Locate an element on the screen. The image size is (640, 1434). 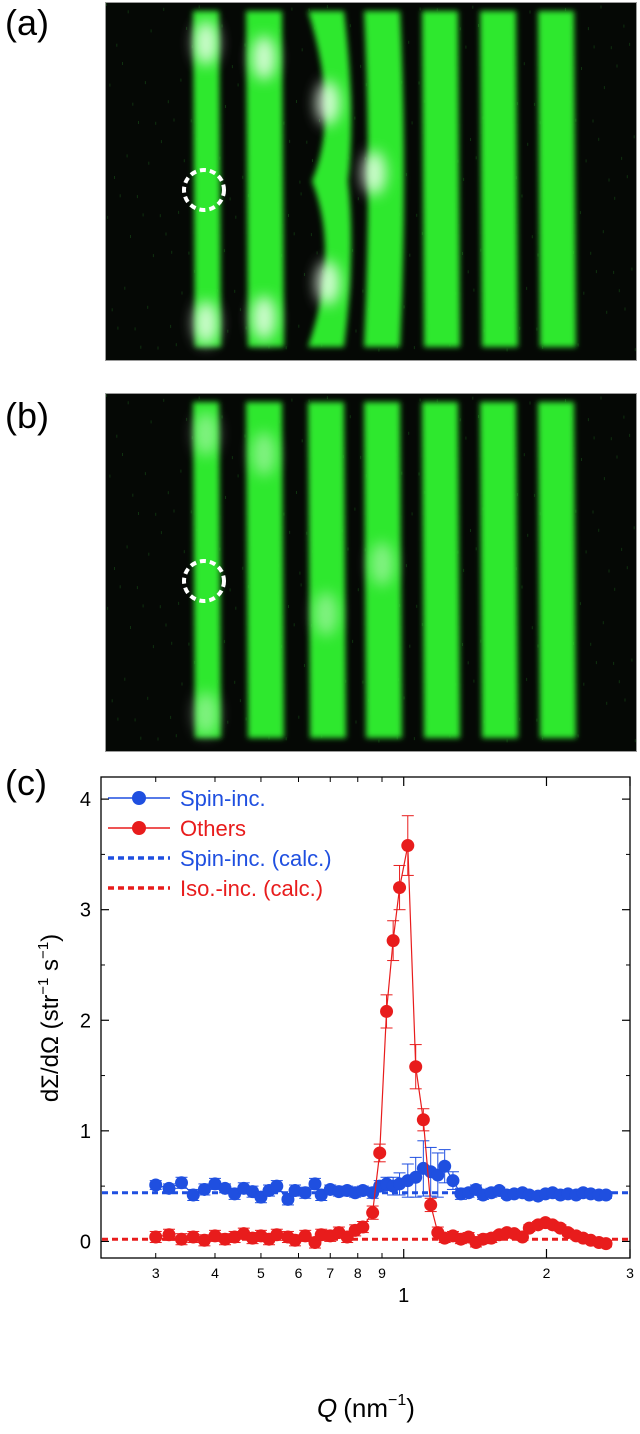
legend-label: Iso.-inc. (calc.) is located at coordinates (251, 888).